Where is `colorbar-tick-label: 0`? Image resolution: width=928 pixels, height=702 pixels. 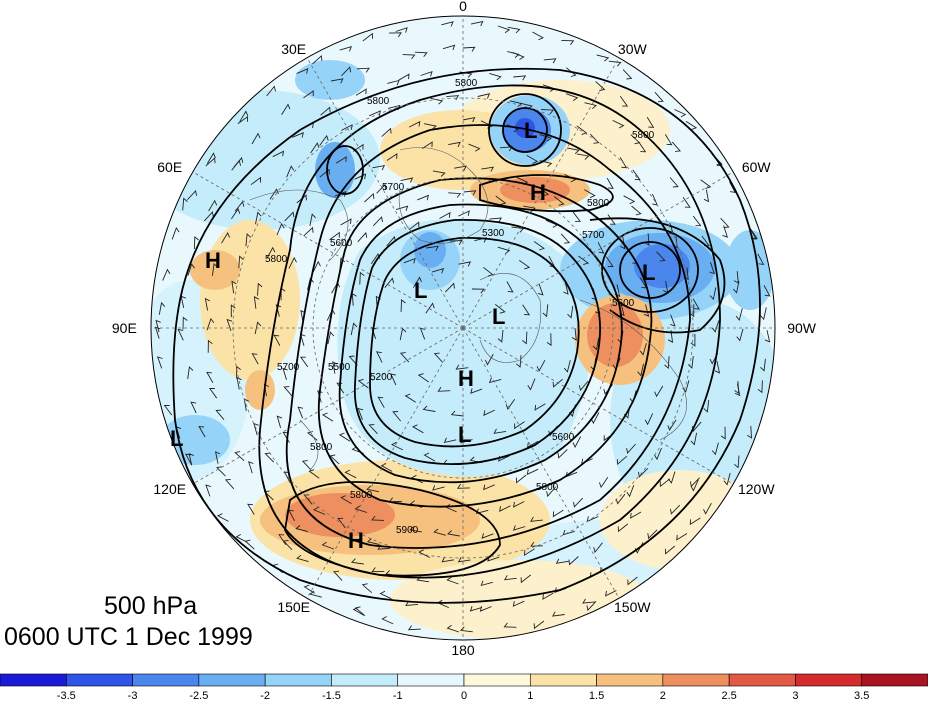
colorbar-tick-label: 0 is located at coordinates (464, 696).